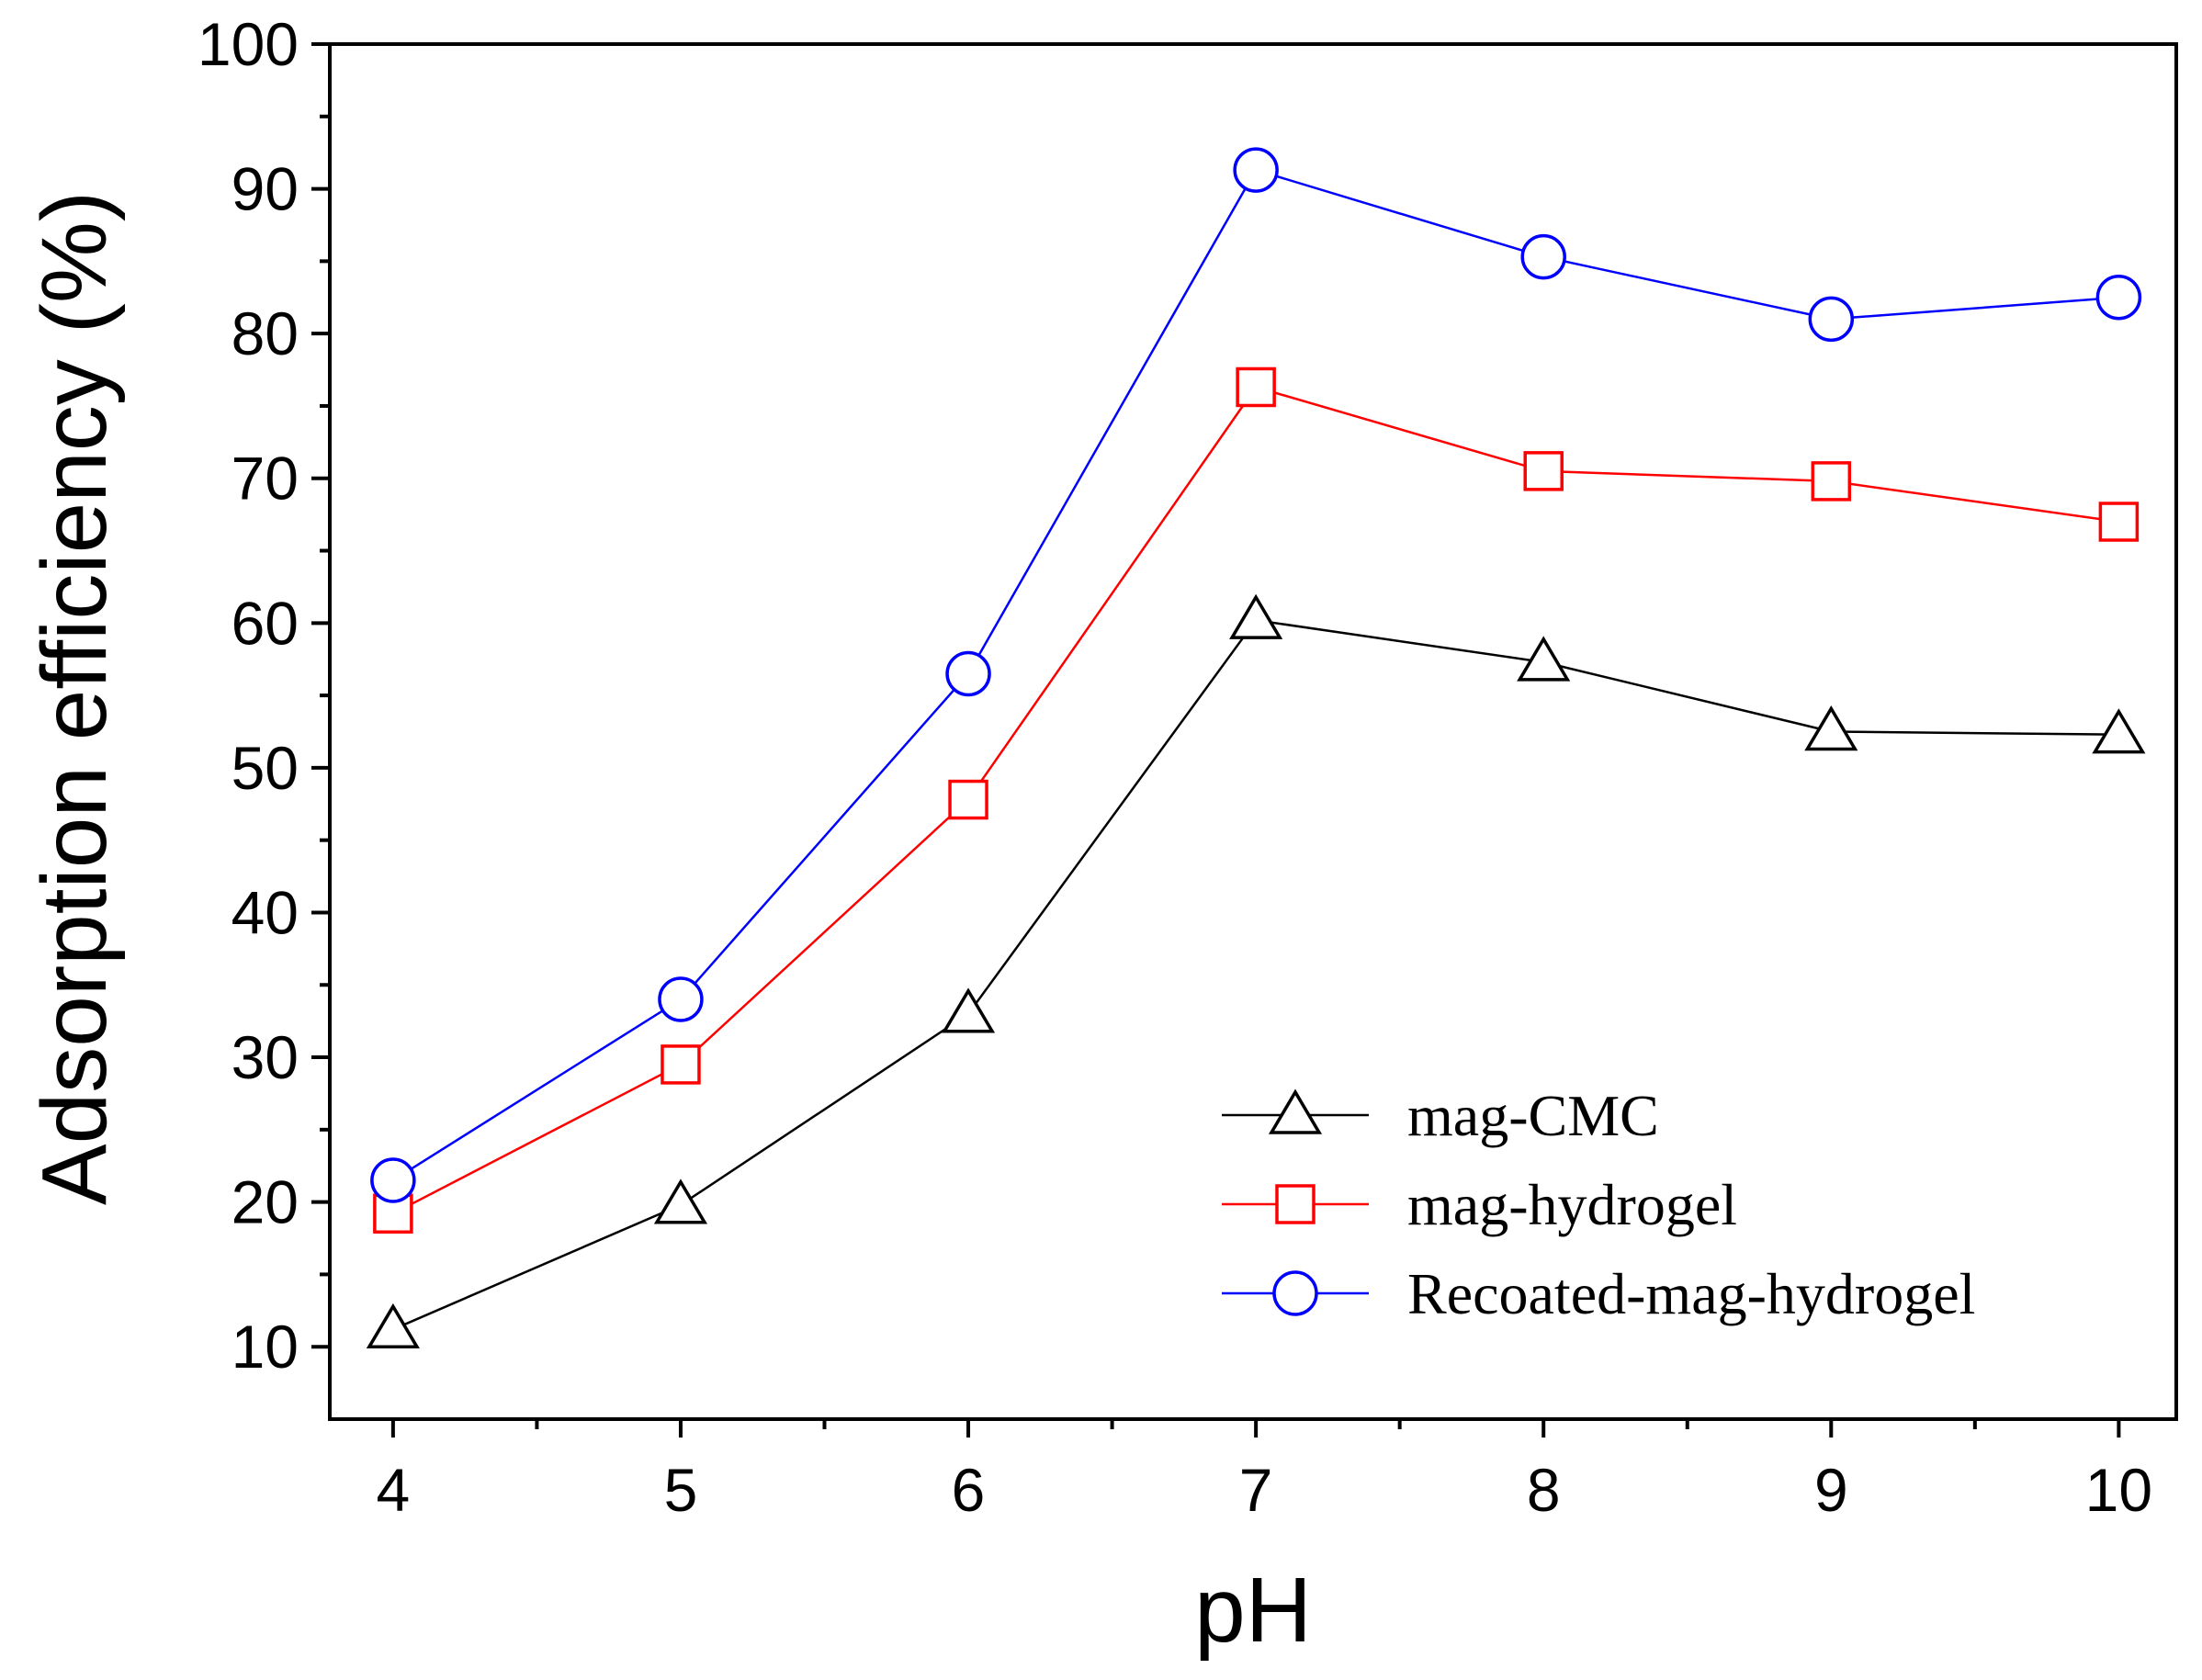  I want to click on x-tick-label: 9, so click(1831, 1490).